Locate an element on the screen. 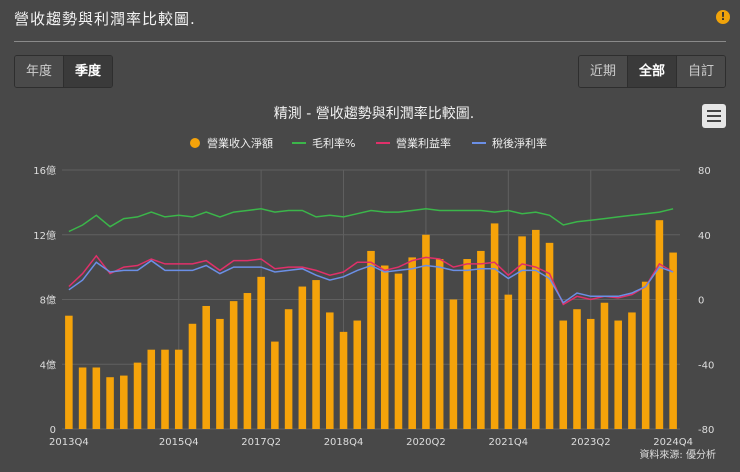 This screenshot has height=472, width=740. gross-margin-line is located at coordinates (371, 220).